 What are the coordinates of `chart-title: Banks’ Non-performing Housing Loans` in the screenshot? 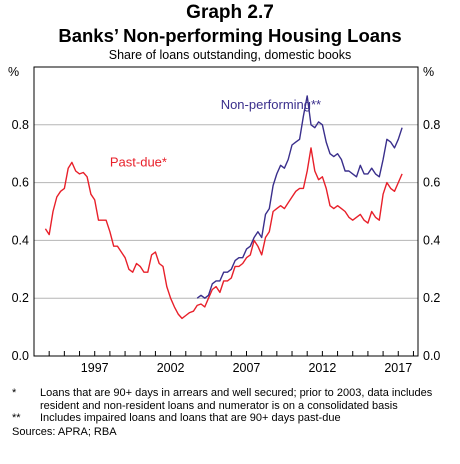 It's located at (230, 35).